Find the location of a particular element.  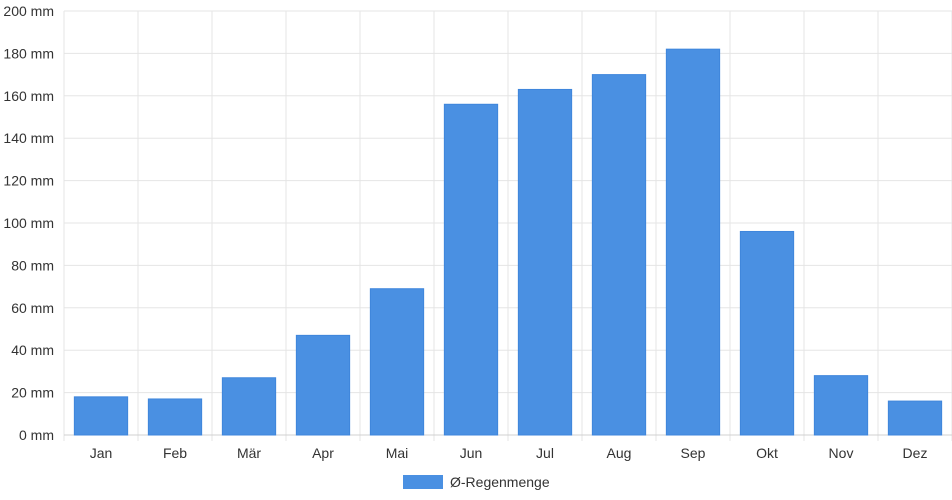

bar-jul is located at coordinates (545, 262).